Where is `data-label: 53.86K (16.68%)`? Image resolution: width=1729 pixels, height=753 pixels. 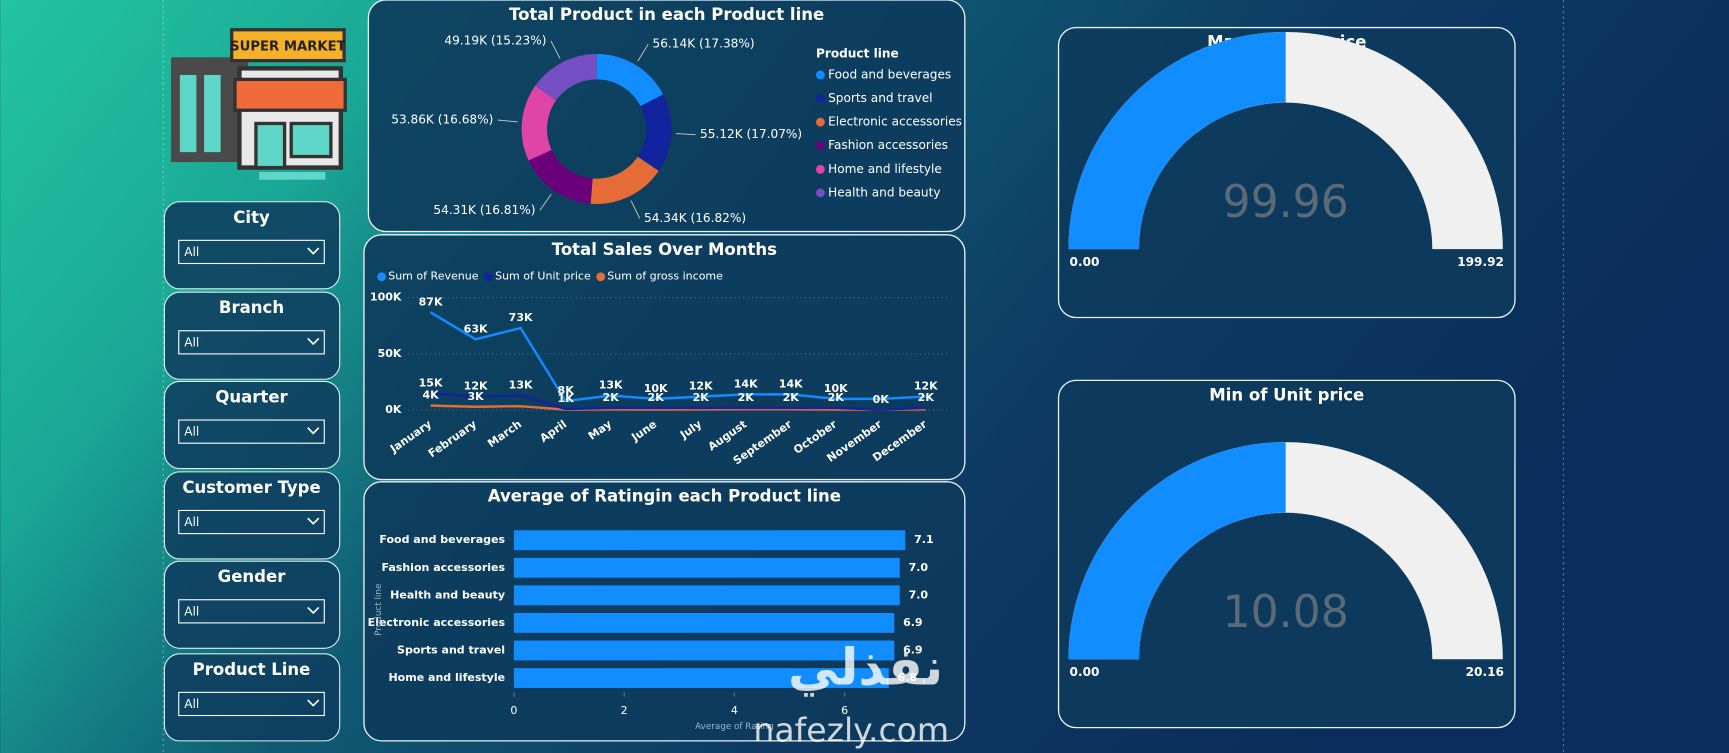
data-label: 53.86K (16.68%) is located at coordinates (442, 120).